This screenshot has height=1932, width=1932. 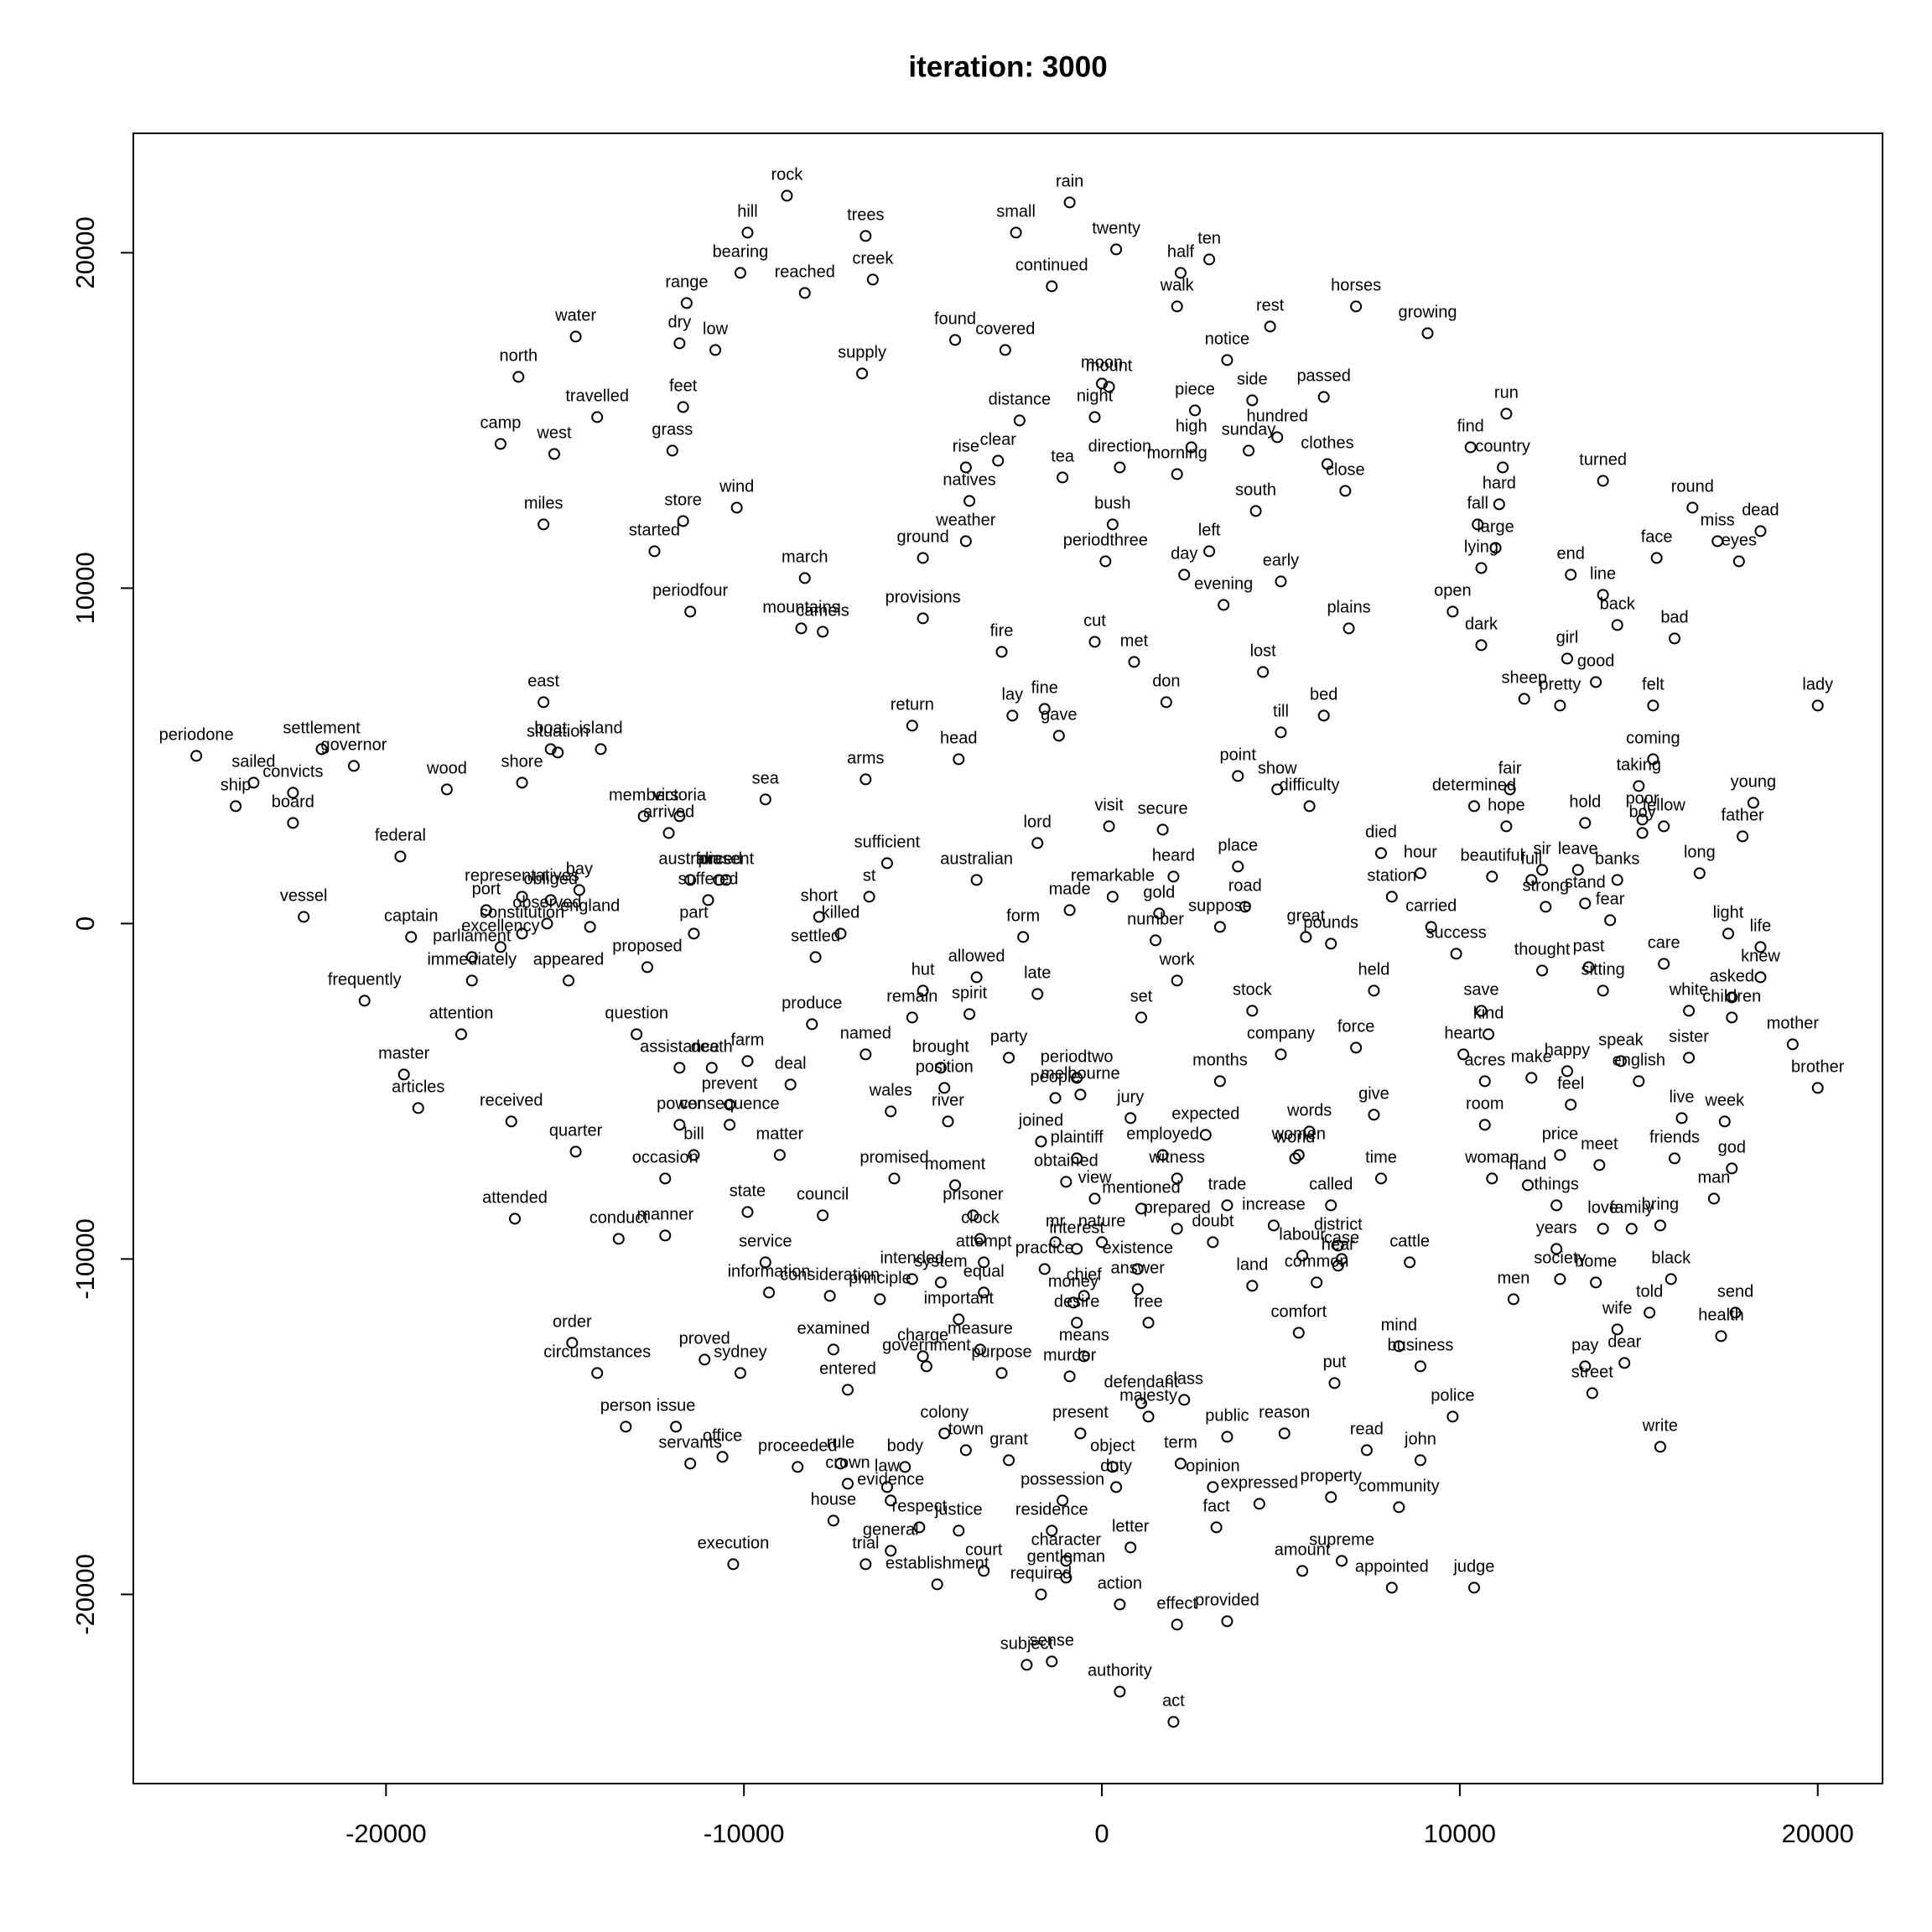 I want to click on point-label: west, so click(x=554, y=433).